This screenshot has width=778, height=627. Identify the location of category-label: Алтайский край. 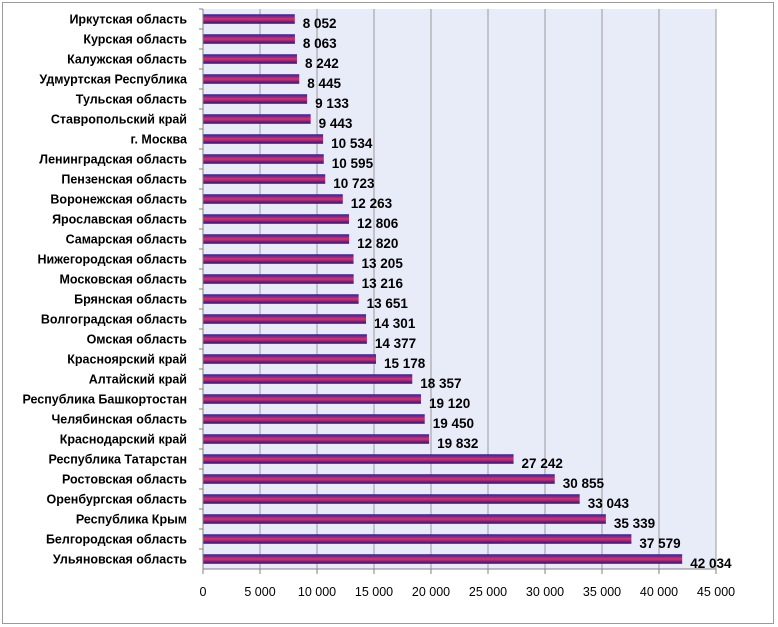
(138, 380).